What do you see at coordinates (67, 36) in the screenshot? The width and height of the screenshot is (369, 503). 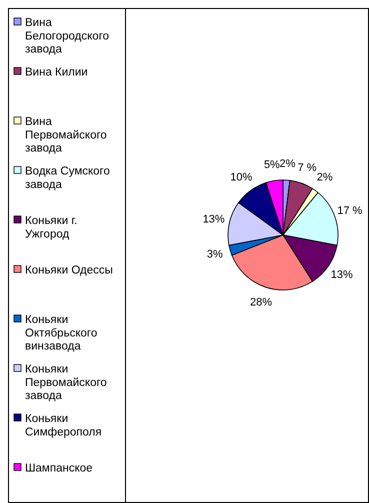 I see `legend-label: Вина Белогородского завода` at bounding box center [67, 36].